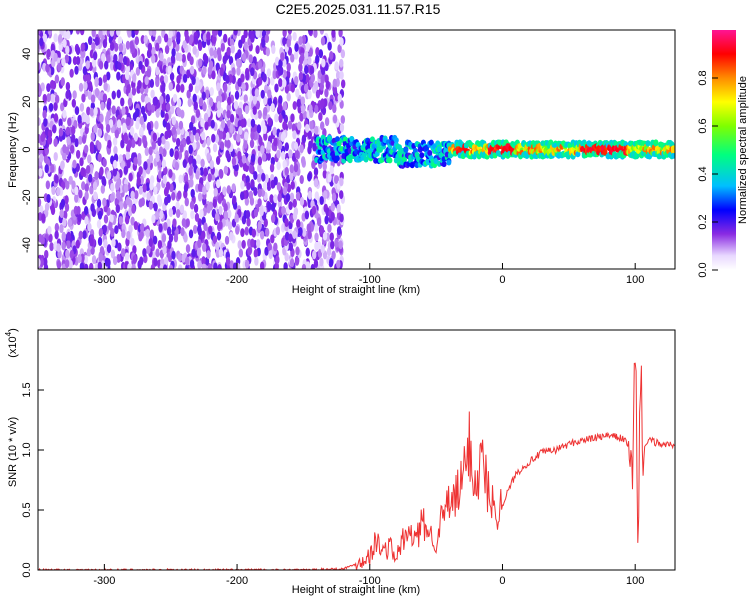 The image size is (750, 600). Describe the element at coordinates (104, 280) in the screenshot. I see `spectrogram-x-tick-label: -300` at that location.